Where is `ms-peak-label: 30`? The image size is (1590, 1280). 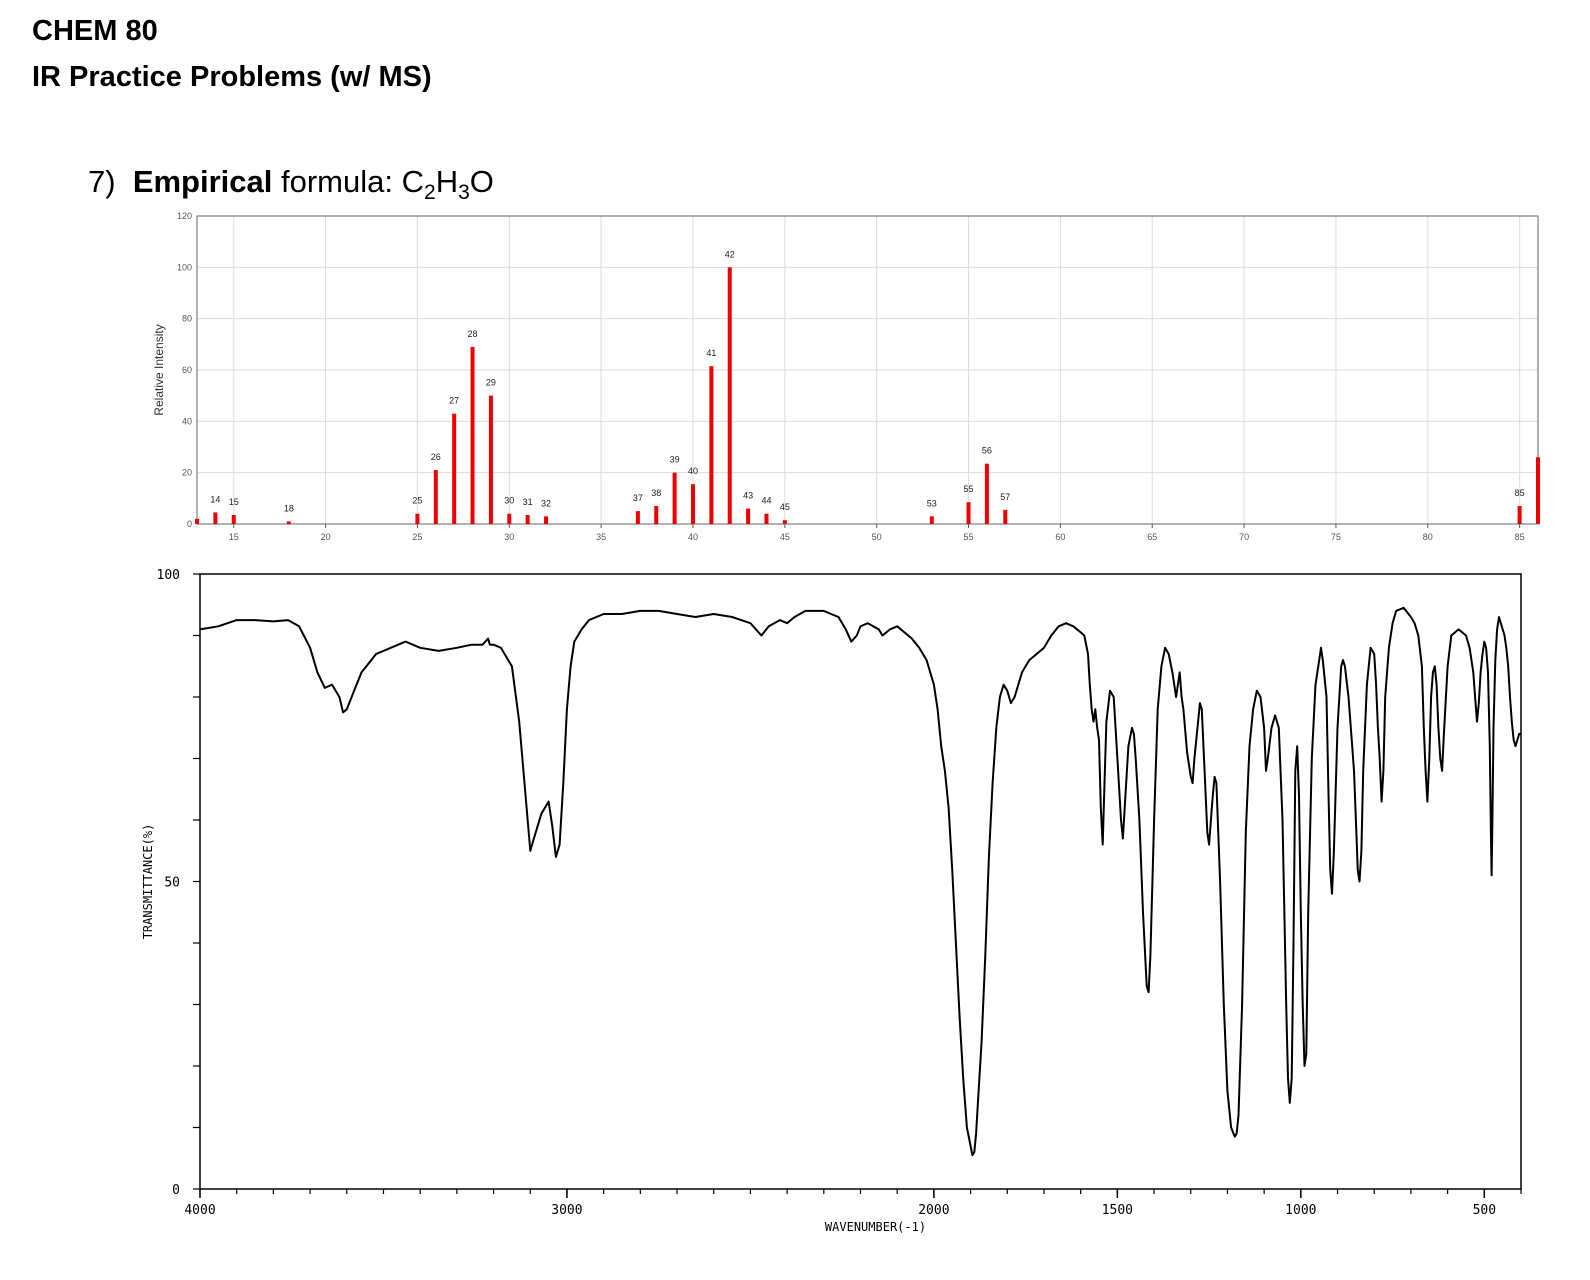
ms-peak-label: 30 is located at coordinates (509, 501).